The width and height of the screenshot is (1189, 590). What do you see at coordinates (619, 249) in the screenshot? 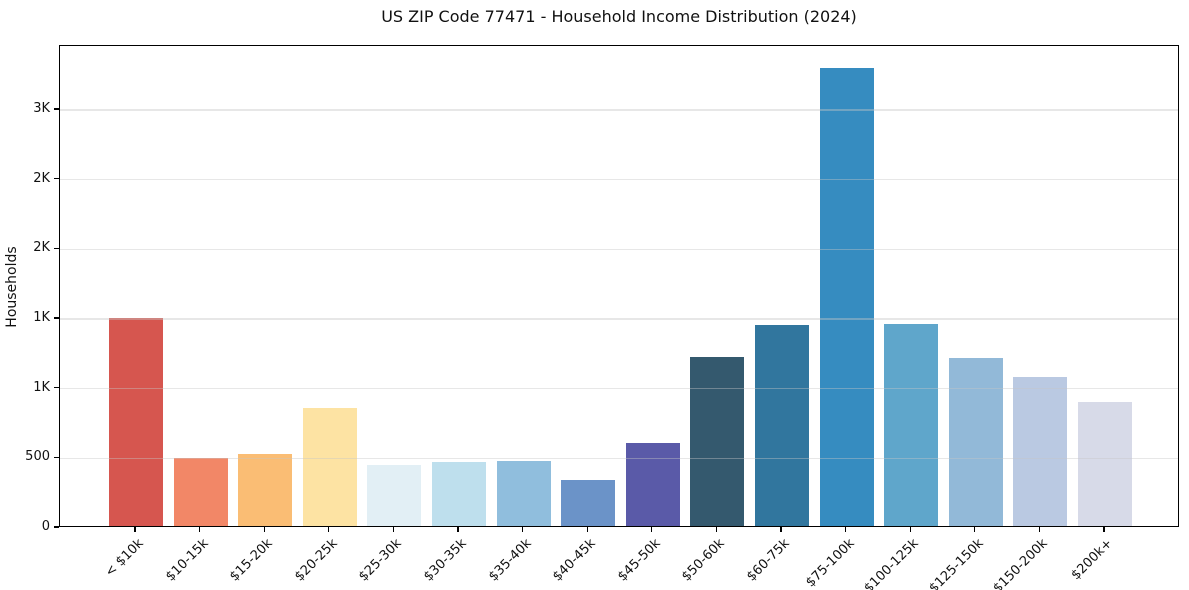
I see `gridline-y-2000` at bounding box center [619, 249].